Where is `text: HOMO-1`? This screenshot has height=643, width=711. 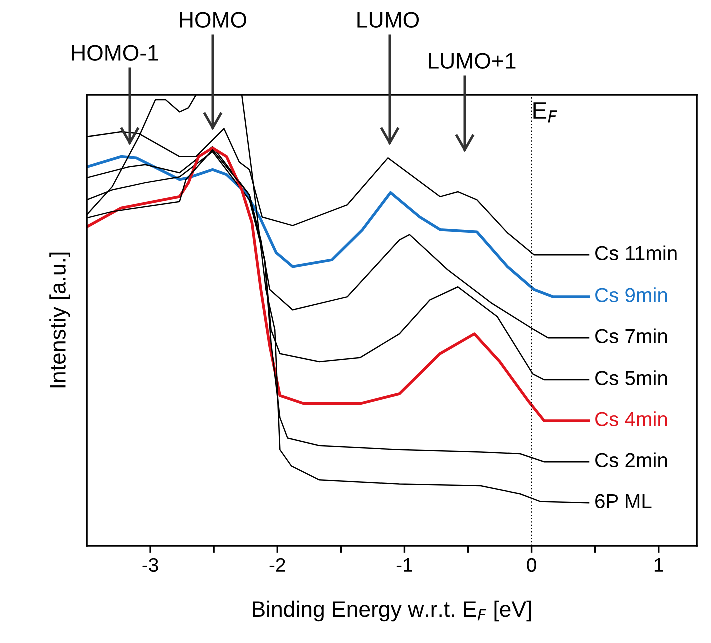
text: HOMO-1 is located at coordinates (115, 53).